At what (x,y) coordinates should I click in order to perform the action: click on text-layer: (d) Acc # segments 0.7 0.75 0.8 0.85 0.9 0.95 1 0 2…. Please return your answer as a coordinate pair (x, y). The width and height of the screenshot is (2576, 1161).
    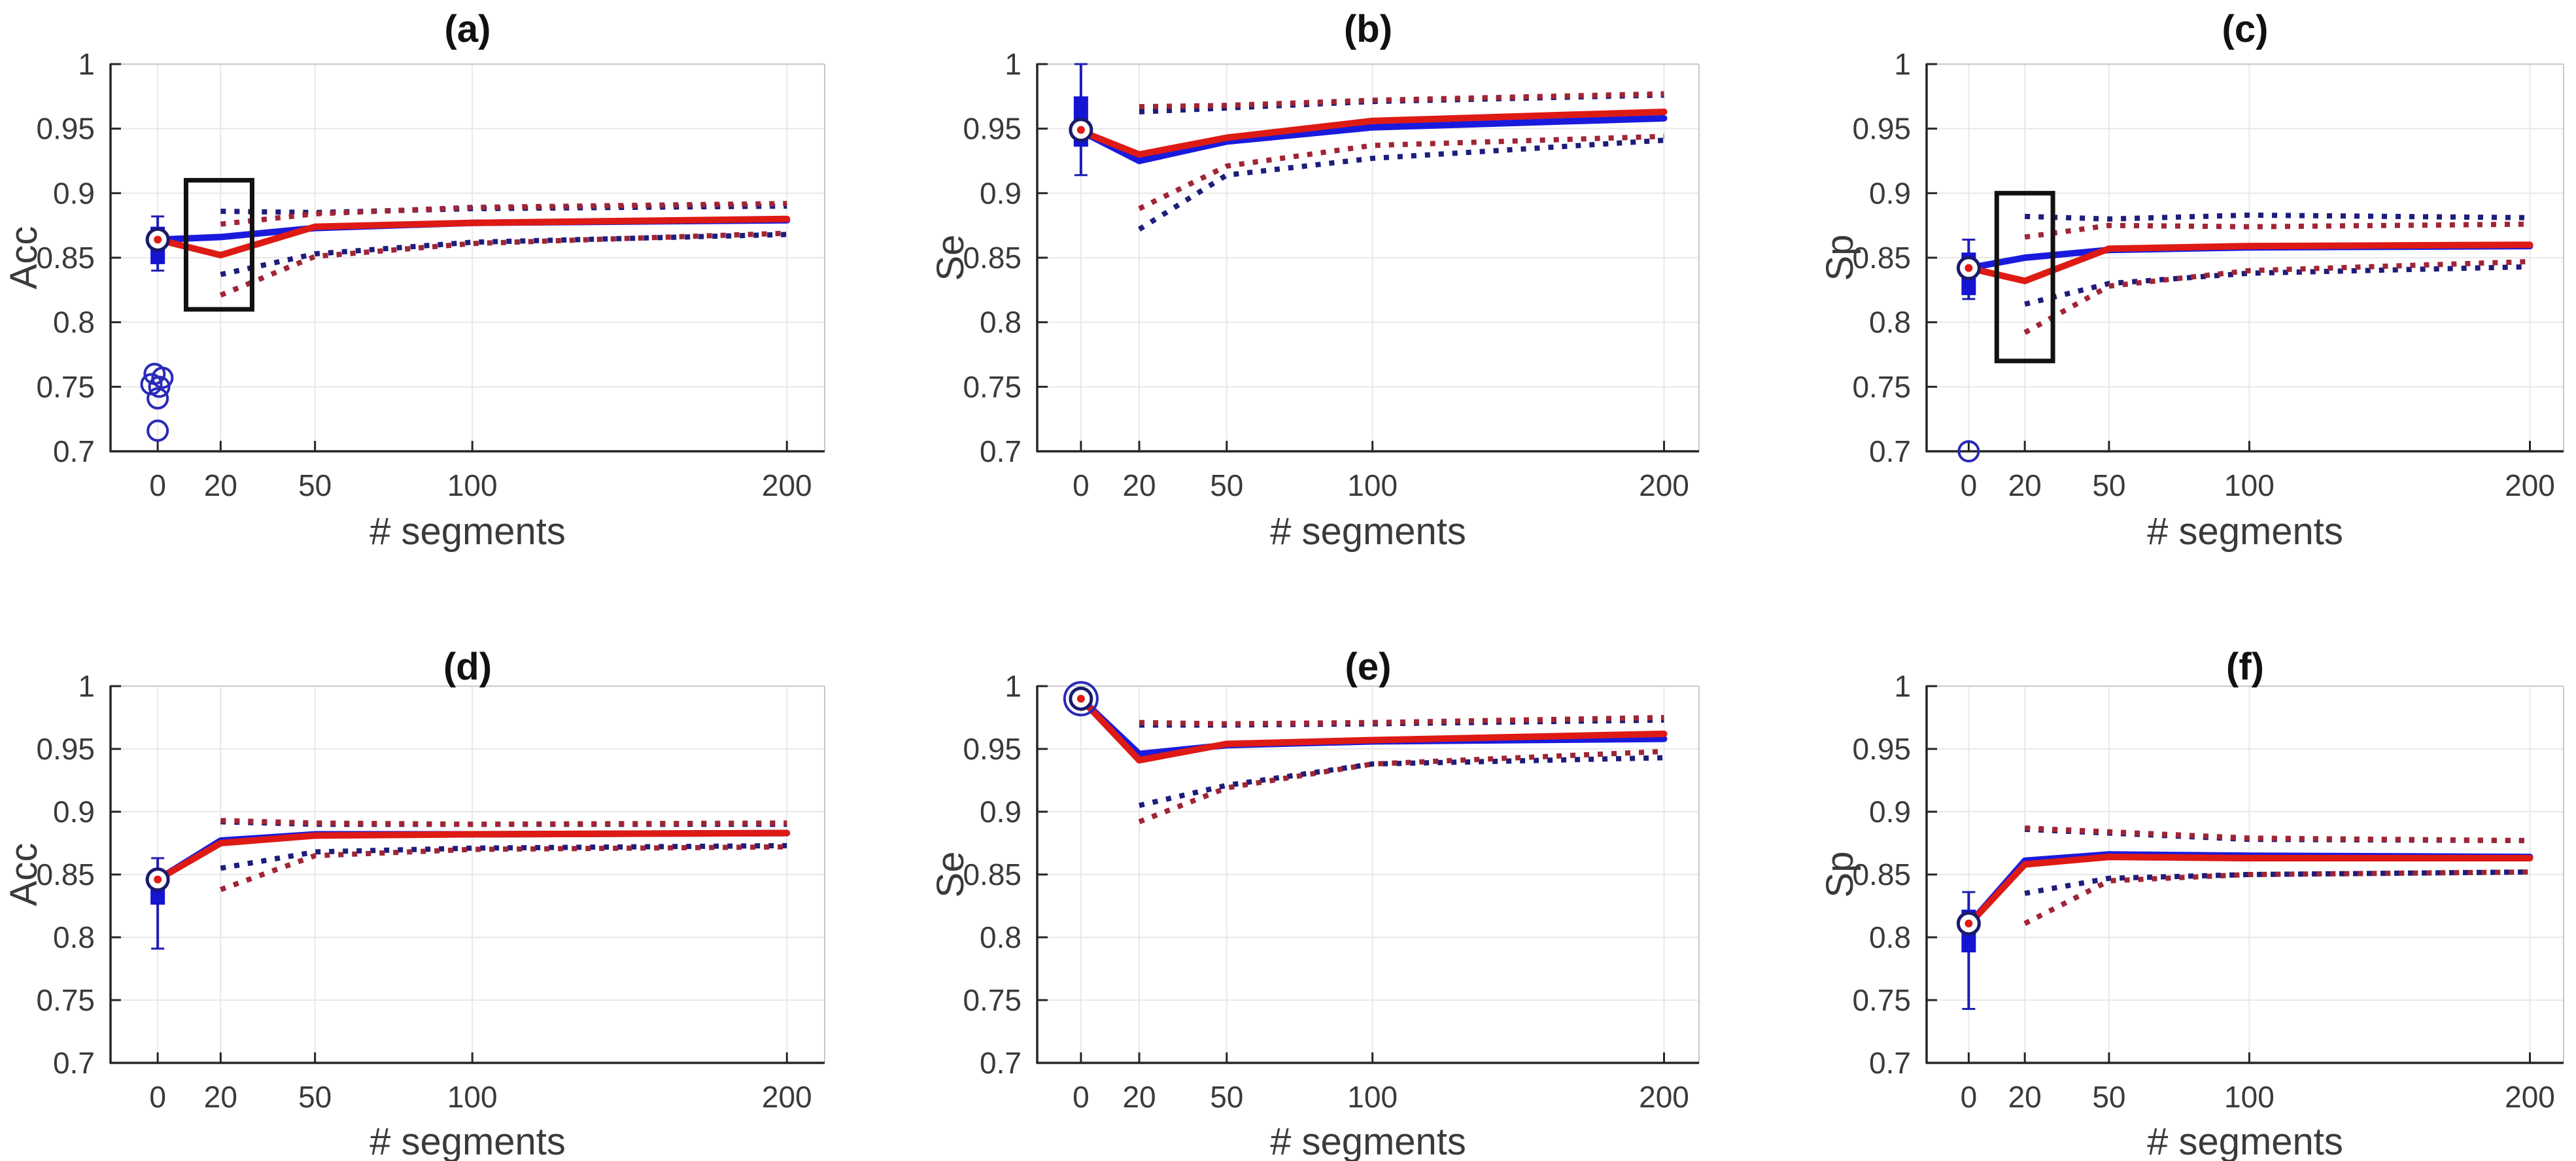
    Looking at the image, I should click on (407, 903).